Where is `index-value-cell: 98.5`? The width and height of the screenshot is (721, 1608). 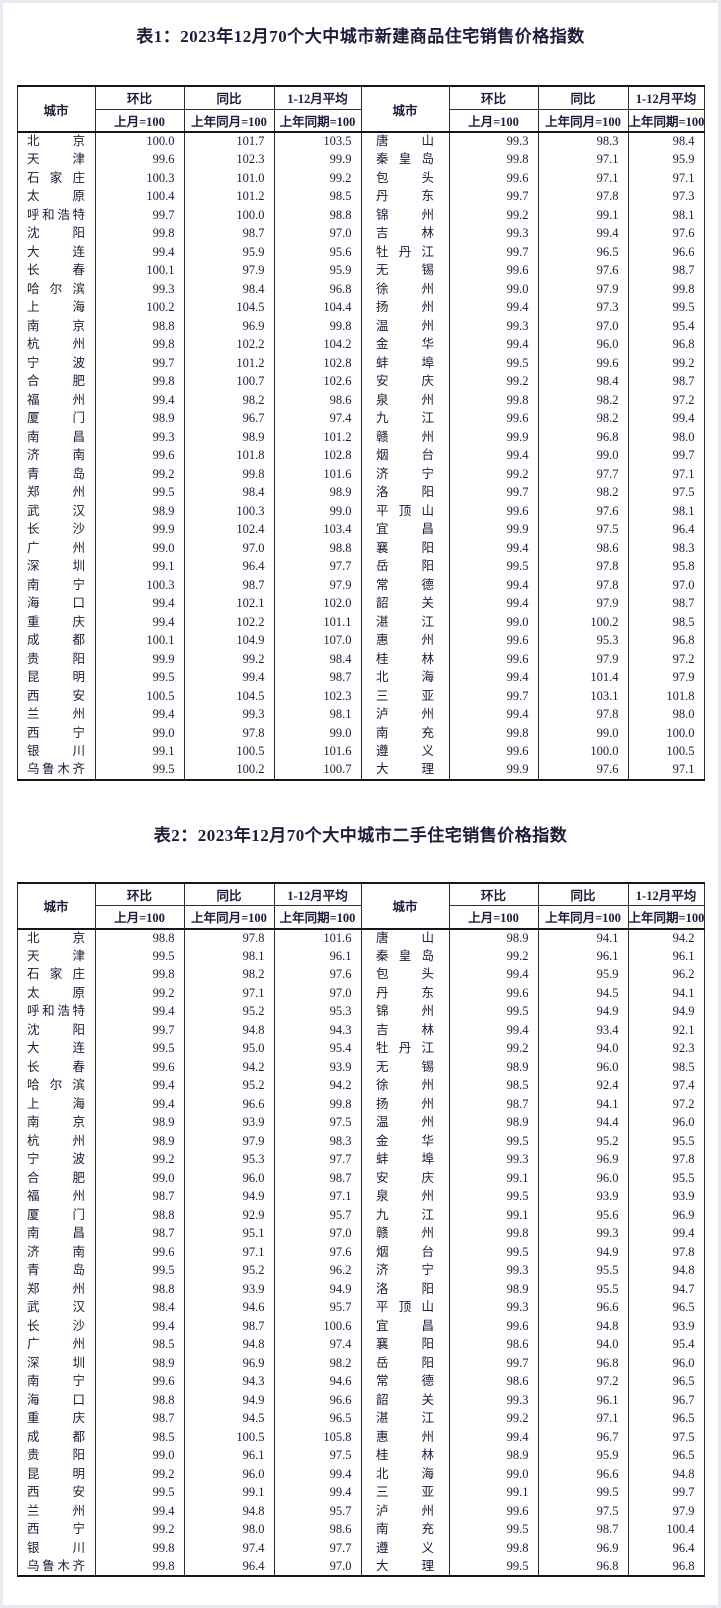
index-value-cell: 98.5 is located at coordinates (666, 1067).